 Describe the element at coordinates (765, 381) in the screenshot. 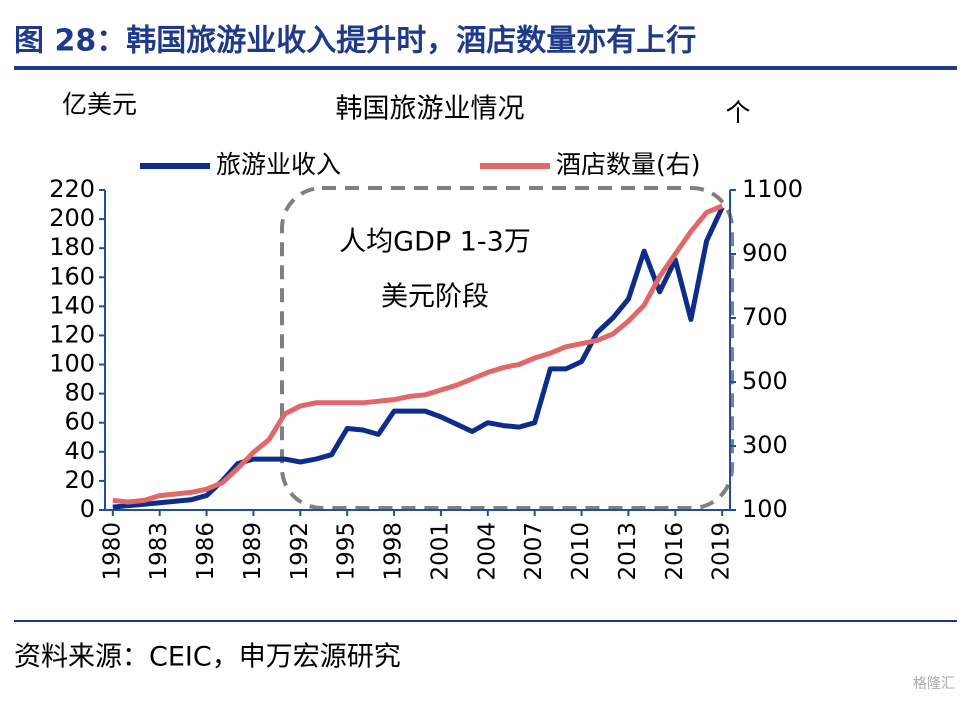

I see `y2-tick-label: 500` at that location.